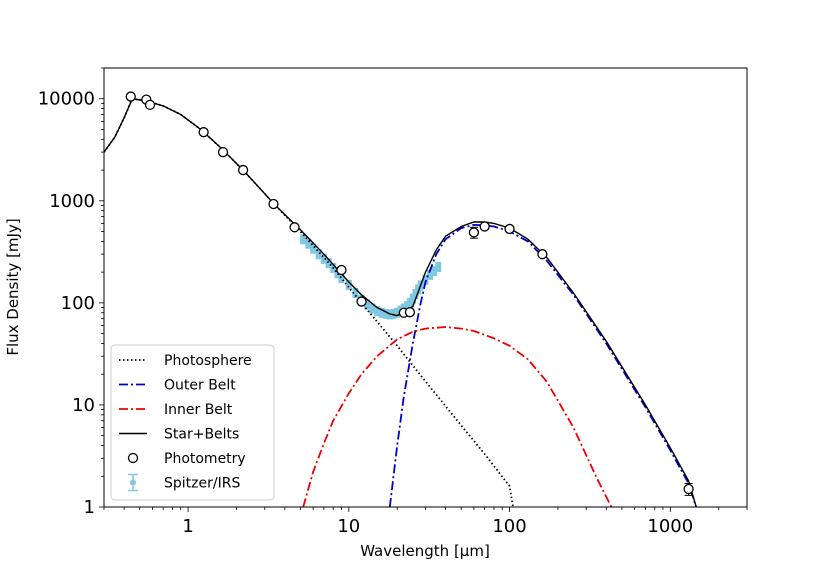 Image resolution: width=830 pixels, height=570 pixels. I want to click on legend-irs-label: Spitzer/IRS, so click(202, 484).